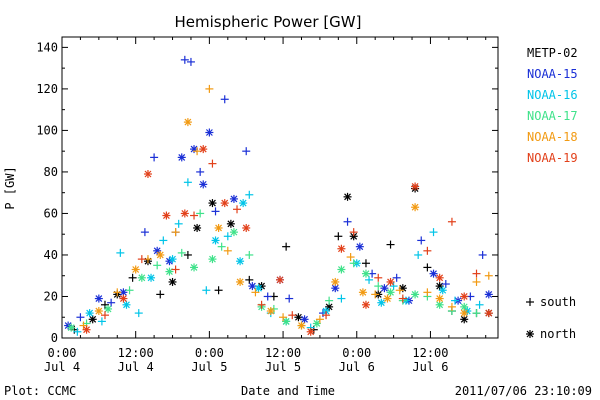 The image size is (600, 400). I want to click on plot-timestamp: 2011/07/06 23:10:09, so click(523, 391).